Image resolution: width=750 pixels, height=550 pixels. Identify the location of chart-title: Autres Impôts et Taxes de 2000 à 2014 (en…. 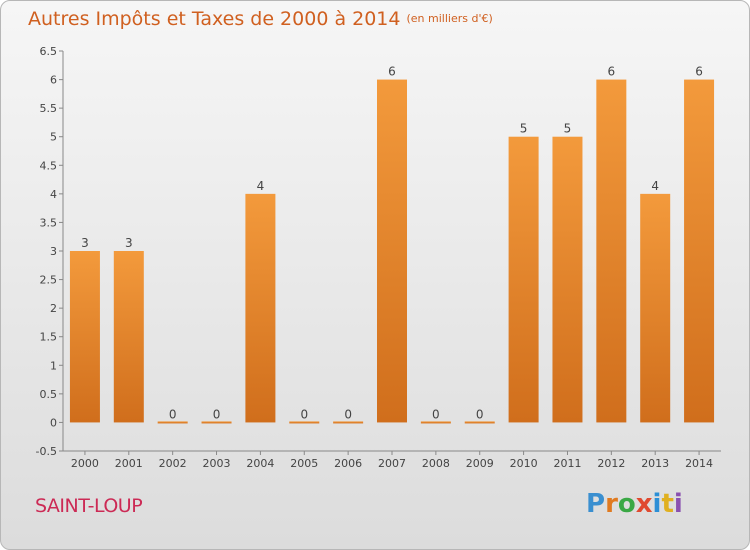
(260, 19).